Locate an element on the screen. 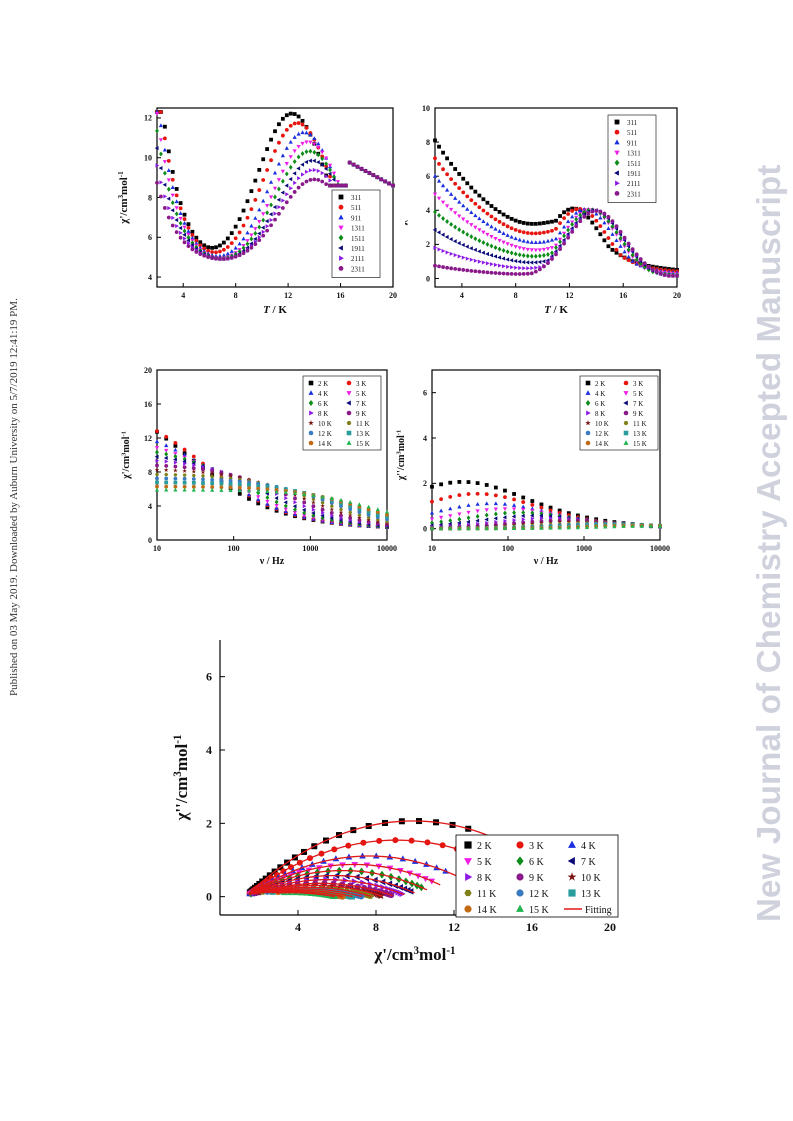 This screenshot has width=793, height=1121. y-axis-label: χ''/cm3mol-1 is located at coordinates (181, 778).